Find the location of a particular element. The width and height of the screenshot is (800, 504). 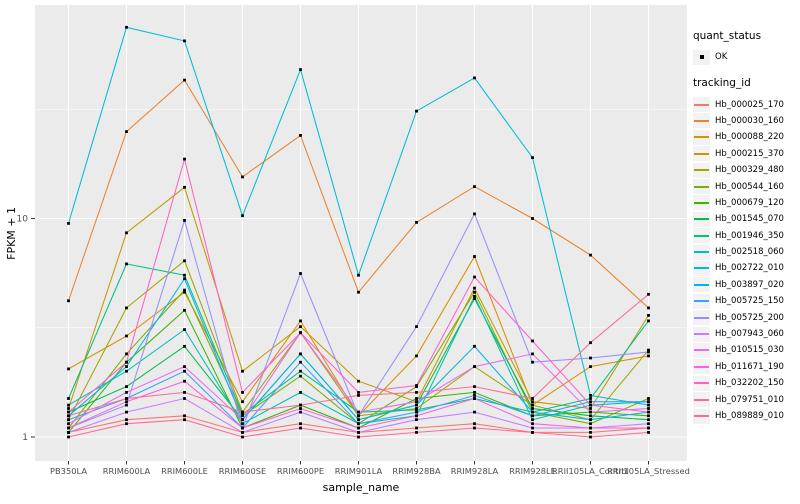

point-glyph-icon is located at coordinates (701, 57).